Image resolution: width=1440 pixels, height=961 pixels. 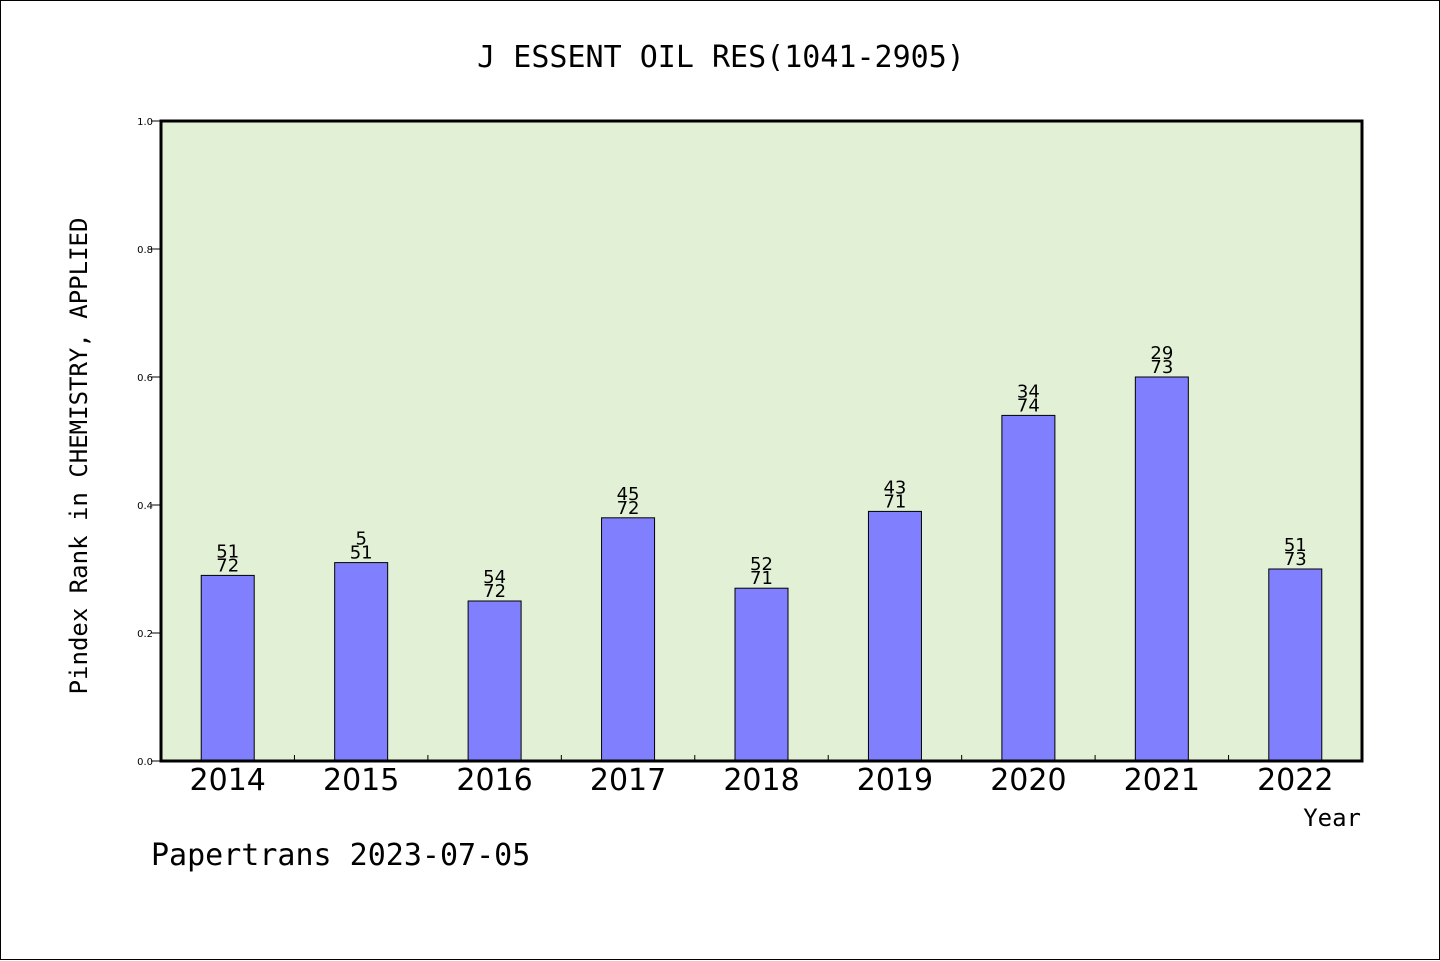 I want to click on footer-credit: Papertrans 2023-07-05, so click(x=340, y=855).